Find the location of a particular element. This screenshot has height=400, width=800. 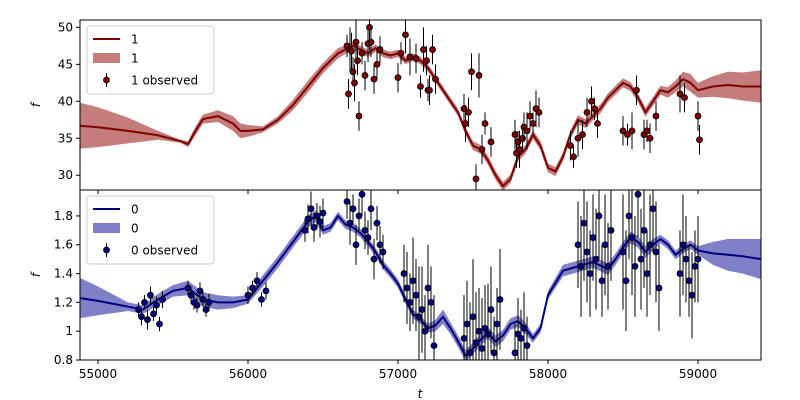

top-y-tick-label: 40 is located at coordinates (65, 101).